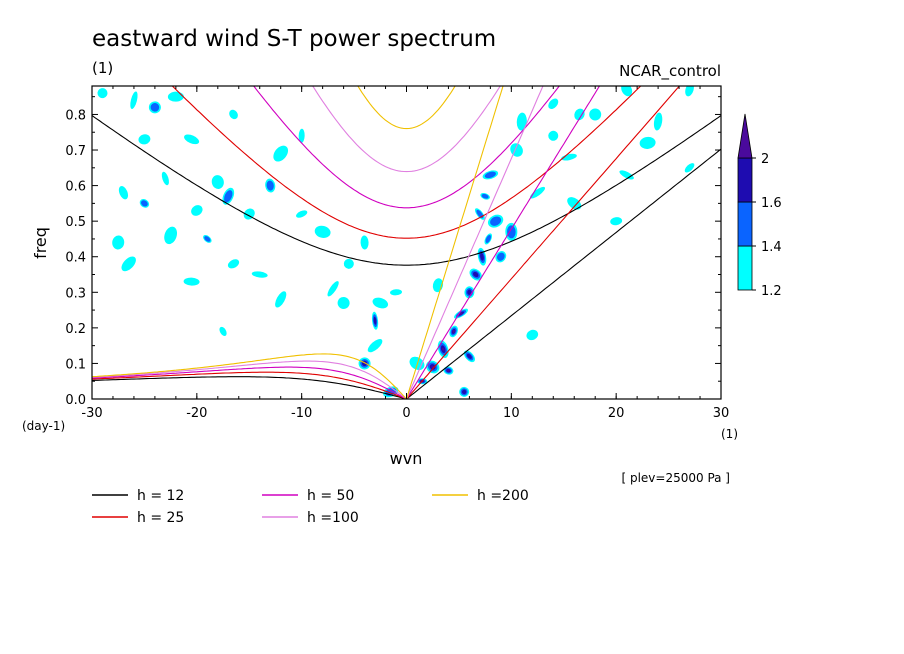  What do you see at coordinates (771, 203) in the screenshot?
I see `colorbar-label: 1.6` at bounding box center [771, 203].